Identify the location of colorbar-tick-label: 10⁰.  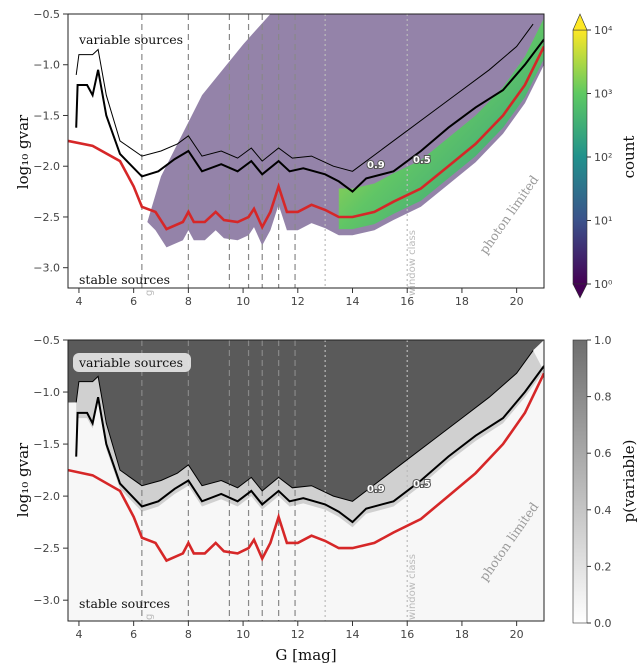
(603, 284).